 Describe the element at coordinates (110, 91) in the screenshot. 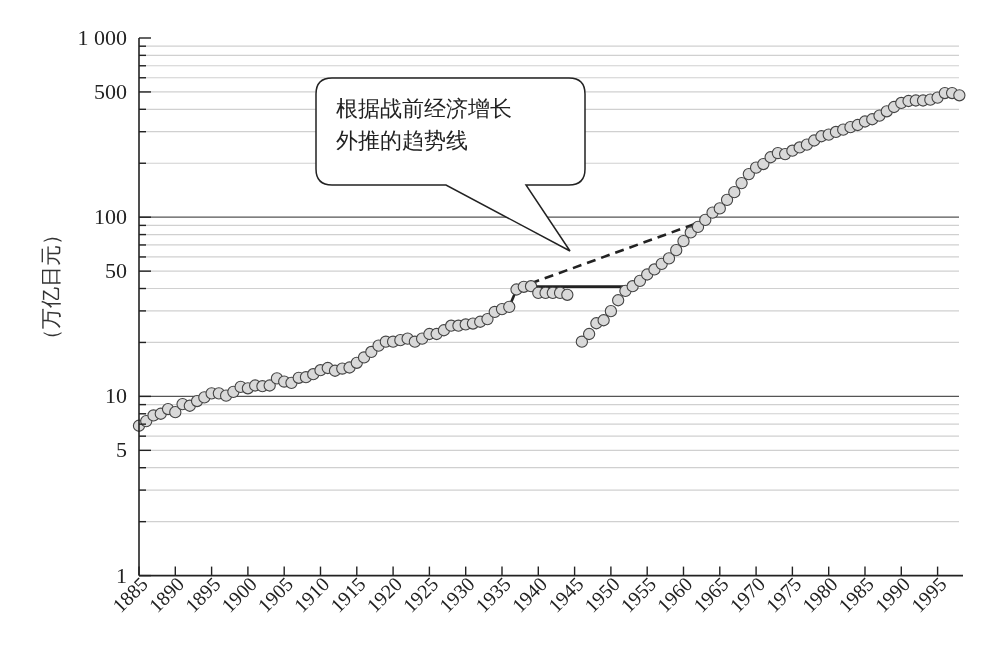

I see `y-tick-label: 500` at that location.